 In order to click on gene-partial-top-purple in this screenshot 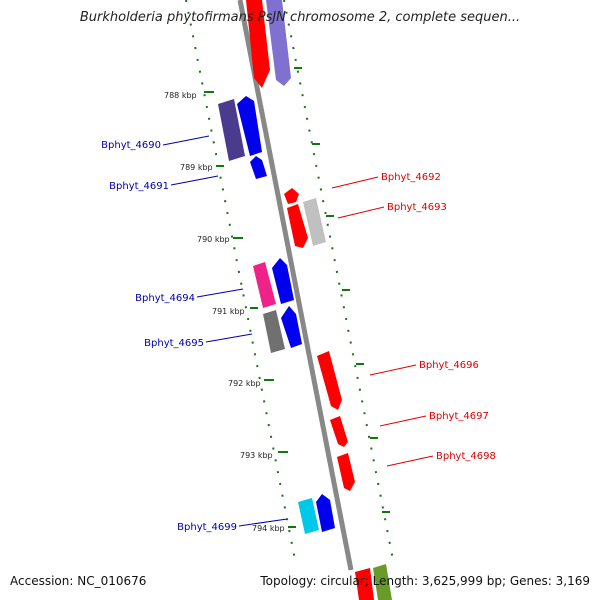, I will do `click(278, 43)`.